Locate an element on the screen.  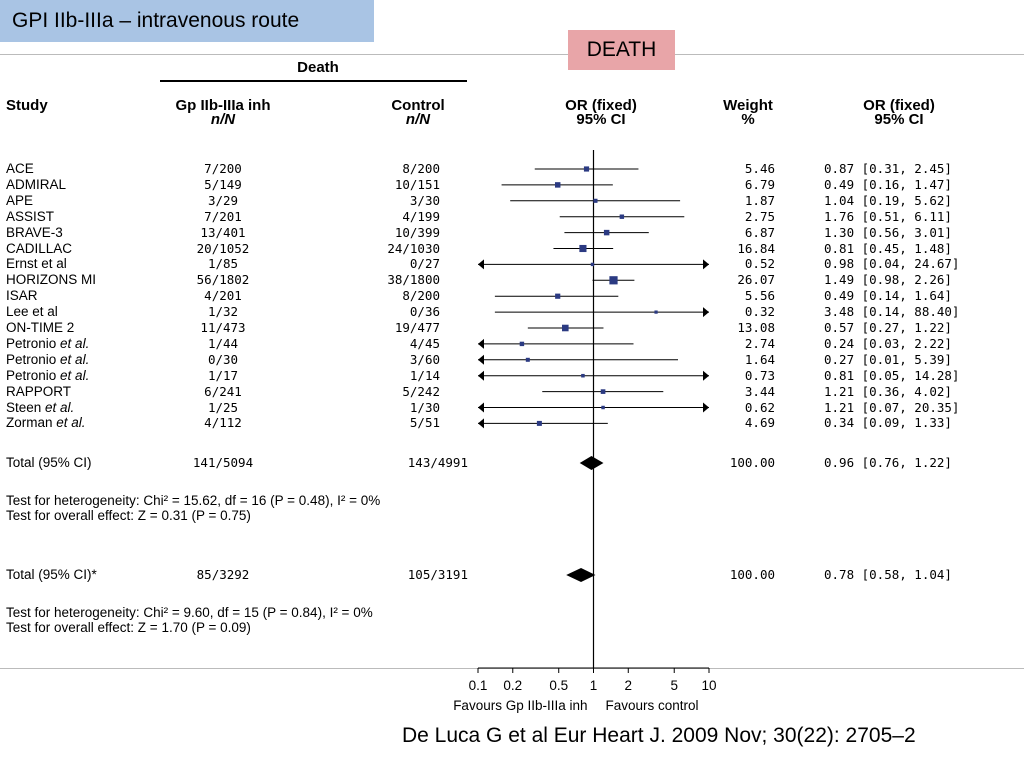
header-study: Study is located at coordinates (27, 105).